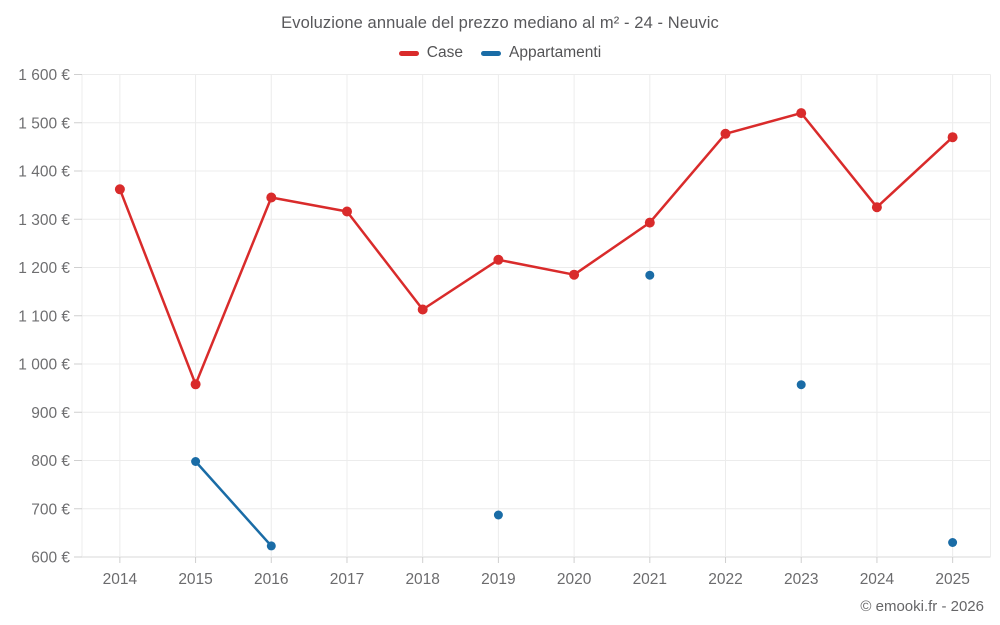  Describe the element at coordinates (725, 133) in the screenshot. I see `data-point-case-2022` at that location.